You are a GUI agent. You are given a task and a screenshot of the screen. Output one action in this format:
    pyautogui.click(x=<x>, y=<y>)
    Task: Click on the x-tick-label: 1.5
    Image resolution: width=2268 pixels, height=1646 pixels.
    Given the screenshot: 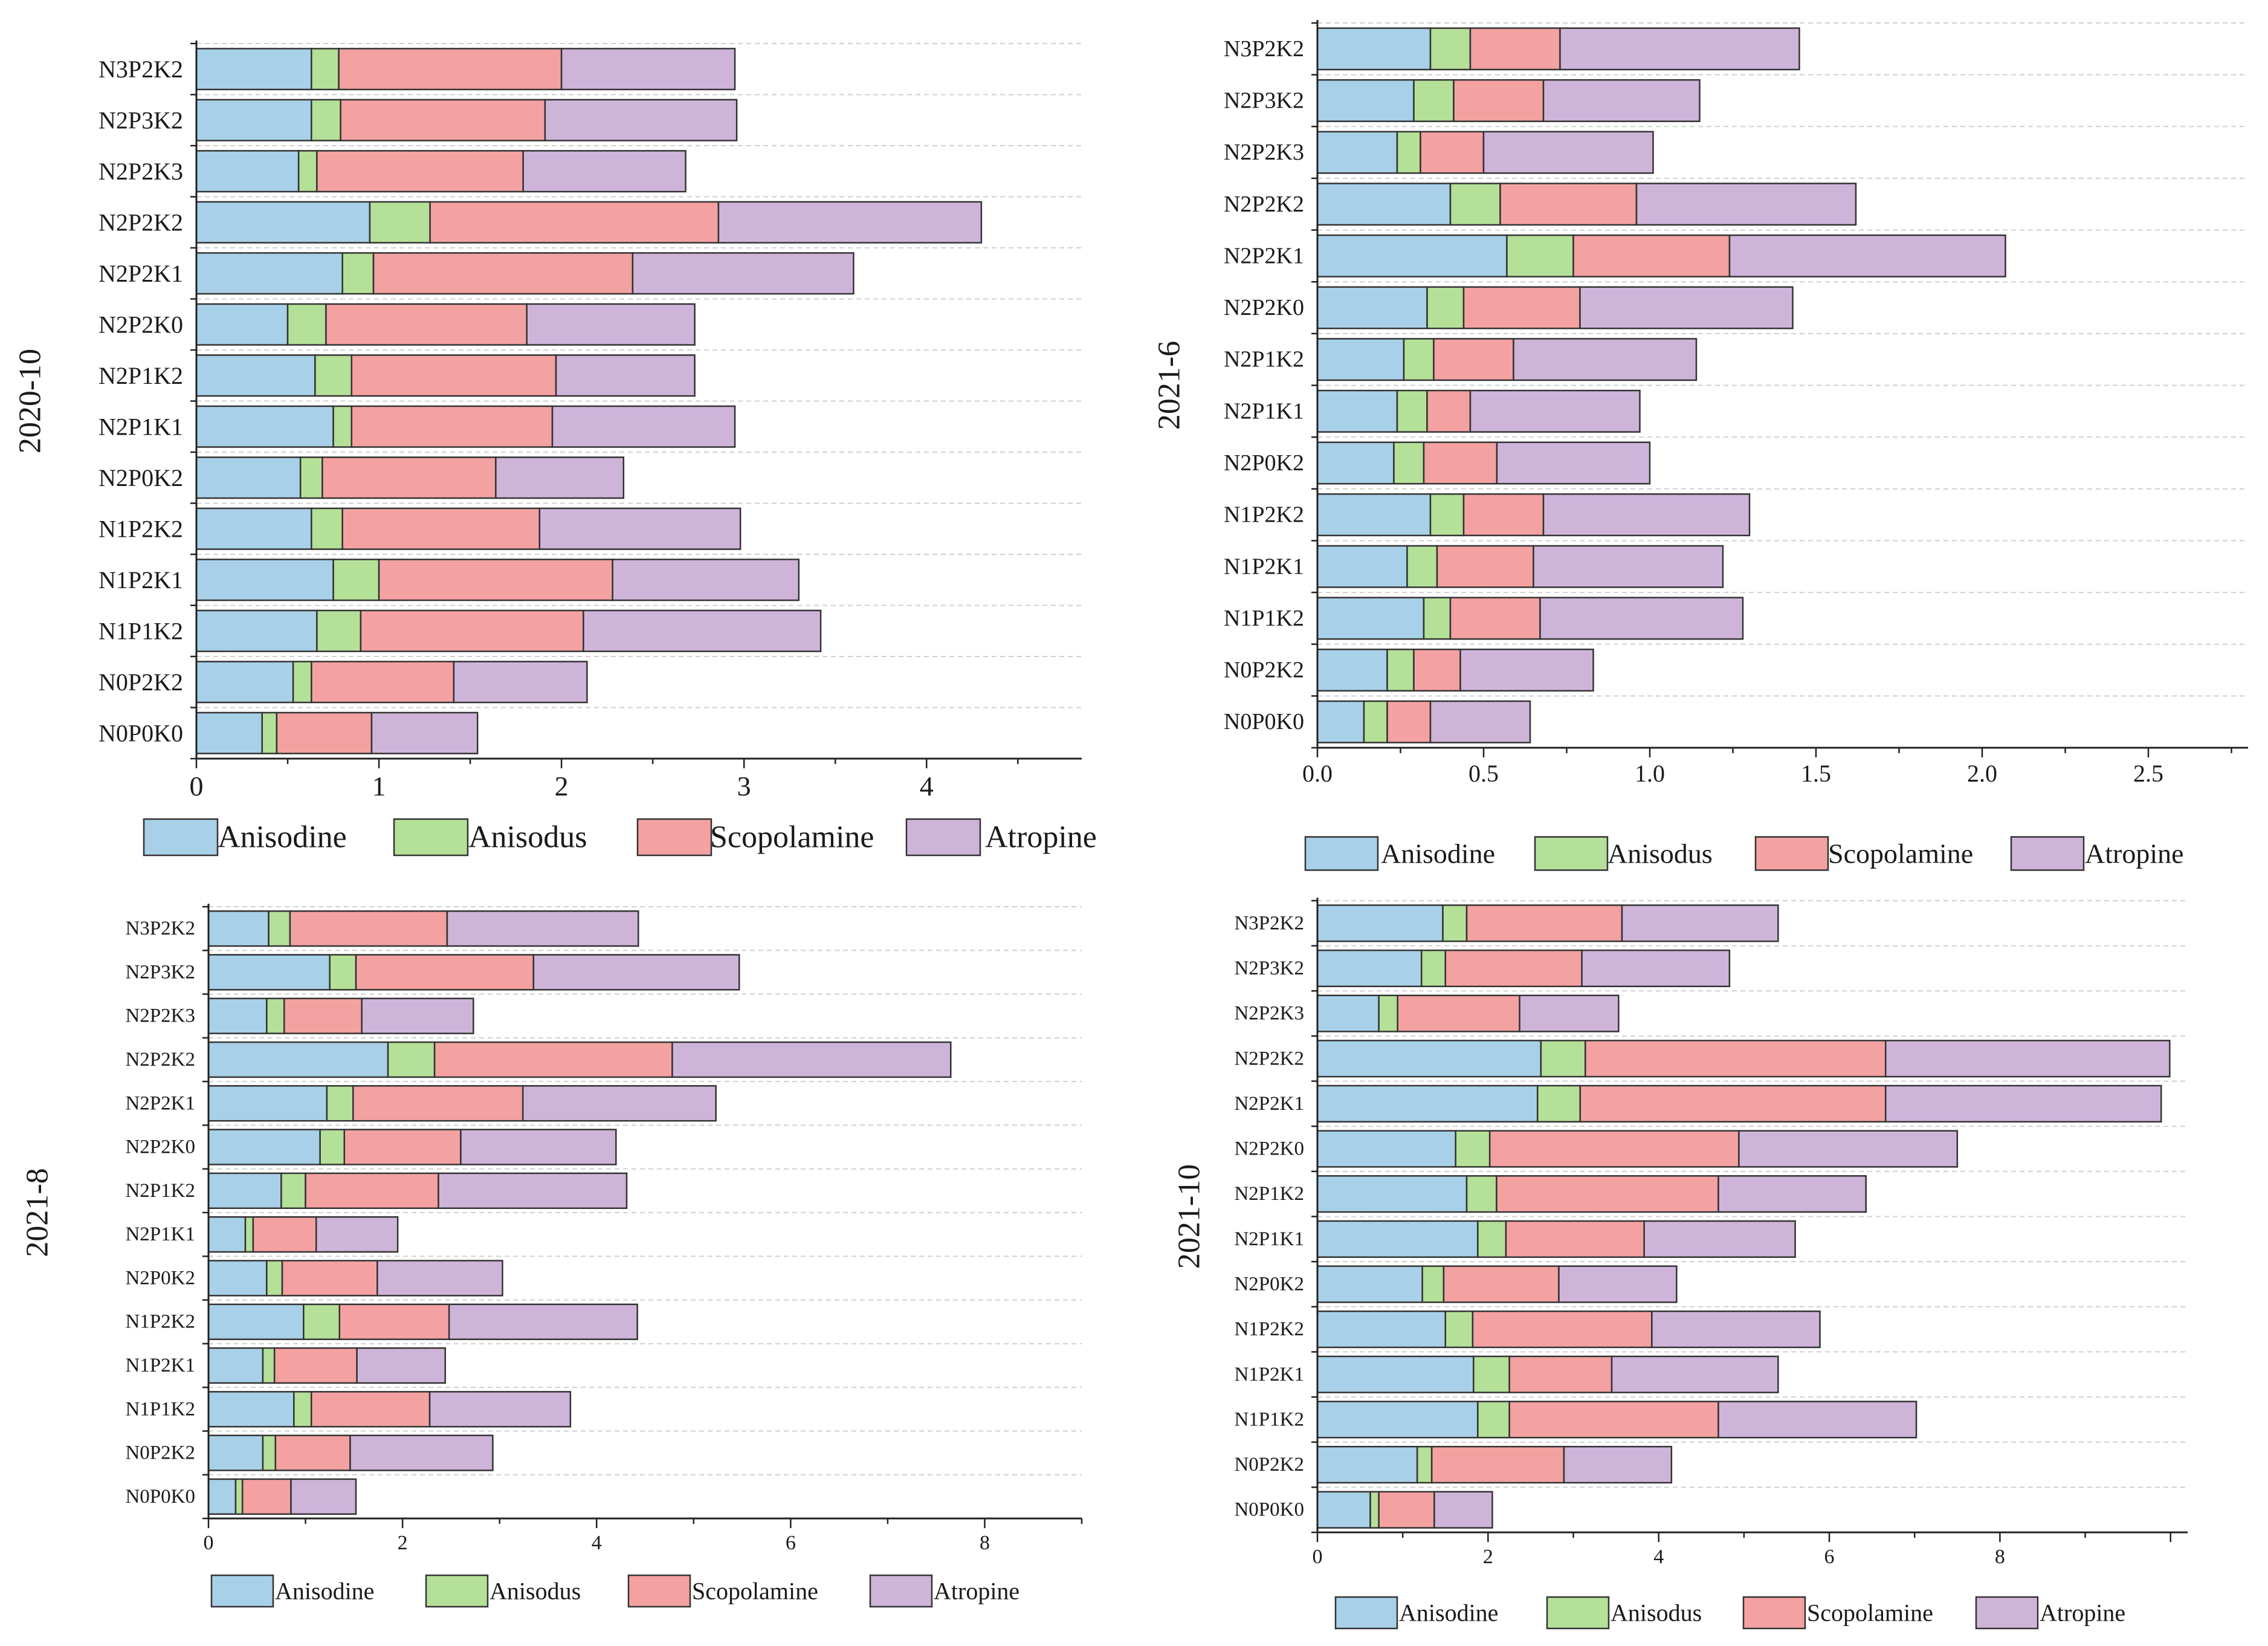 What is the action you would take?
    pyautogui.click(x=1816, y=773)
    